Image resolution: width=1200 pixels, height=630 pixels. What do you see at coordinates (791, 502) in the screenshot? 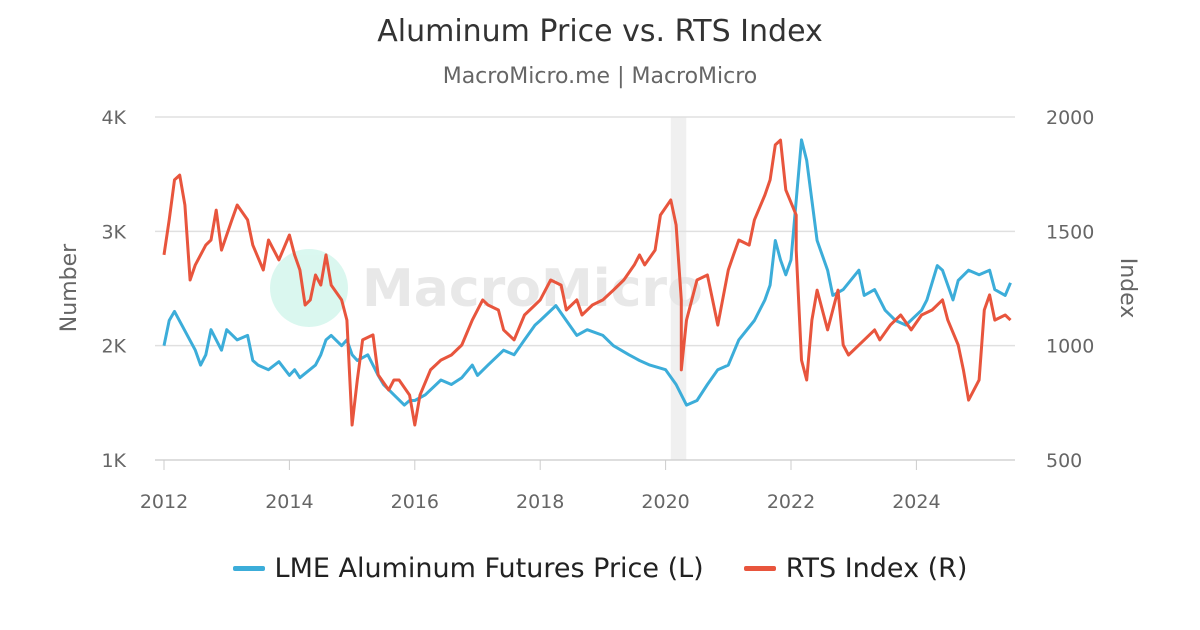
I see `x-tick-label: 2022` at bounding box center [791, 502].